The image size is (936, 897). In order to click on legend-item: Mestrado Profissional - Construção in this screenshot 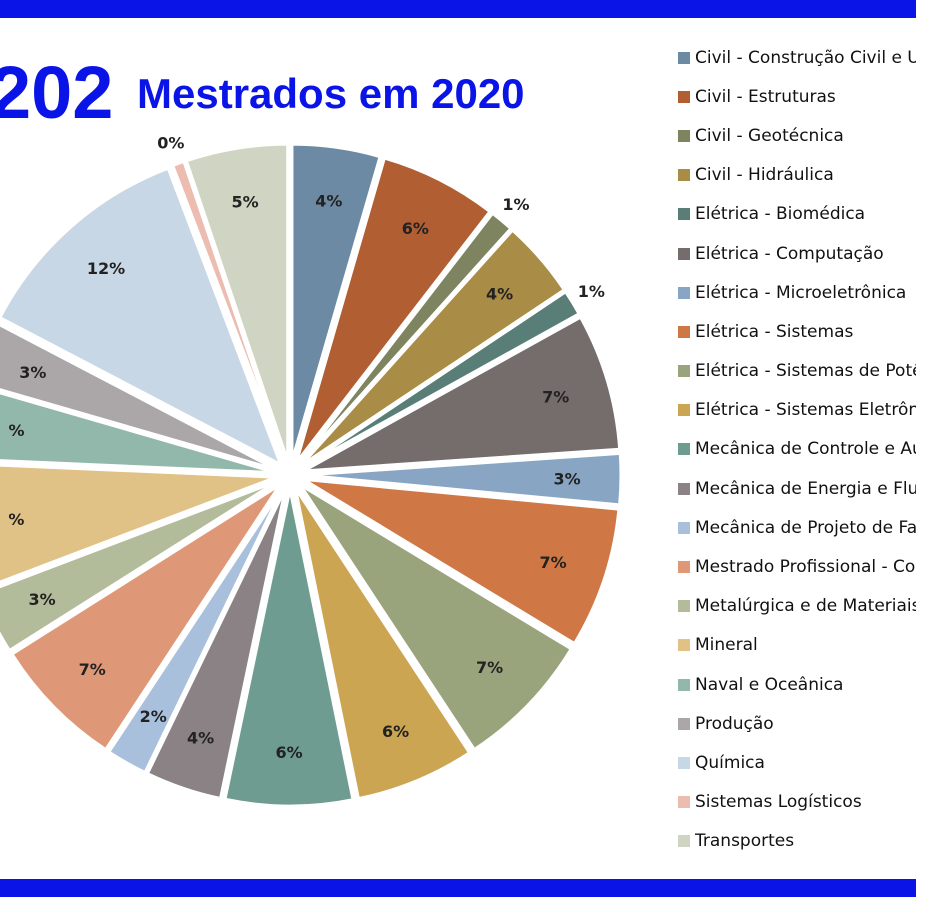, I will do `click(807, 566)`.